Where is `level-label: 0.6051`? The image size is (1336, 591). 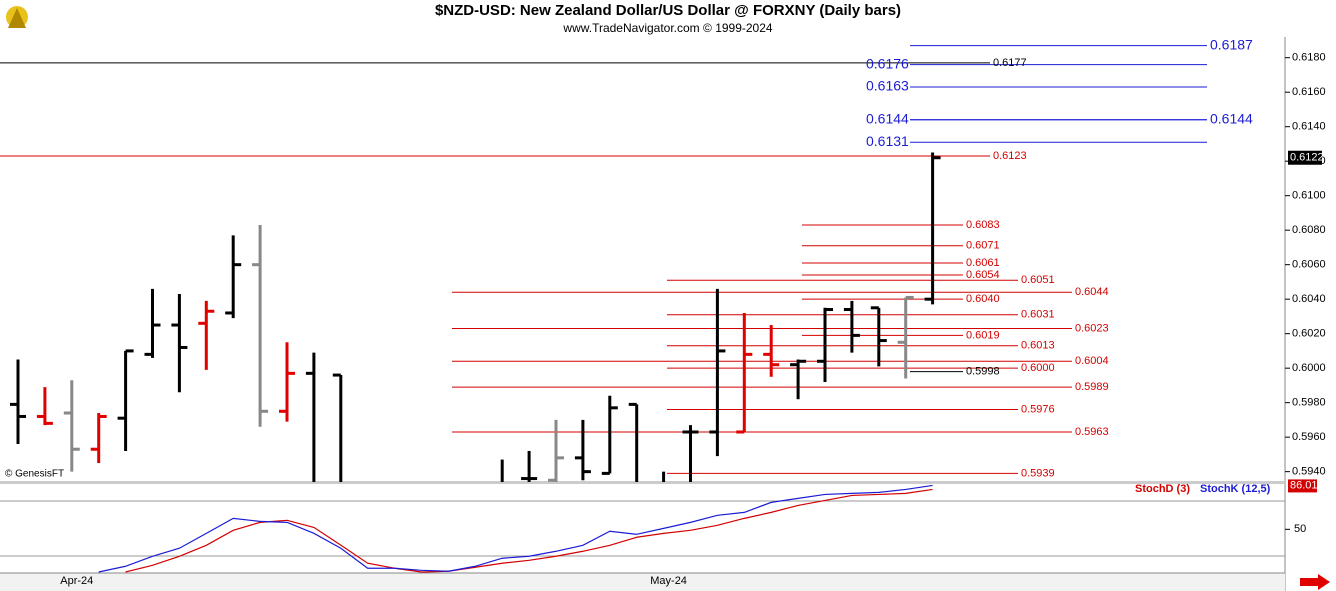 level-label: 0.6051 is located at coordinates (1038, 280).